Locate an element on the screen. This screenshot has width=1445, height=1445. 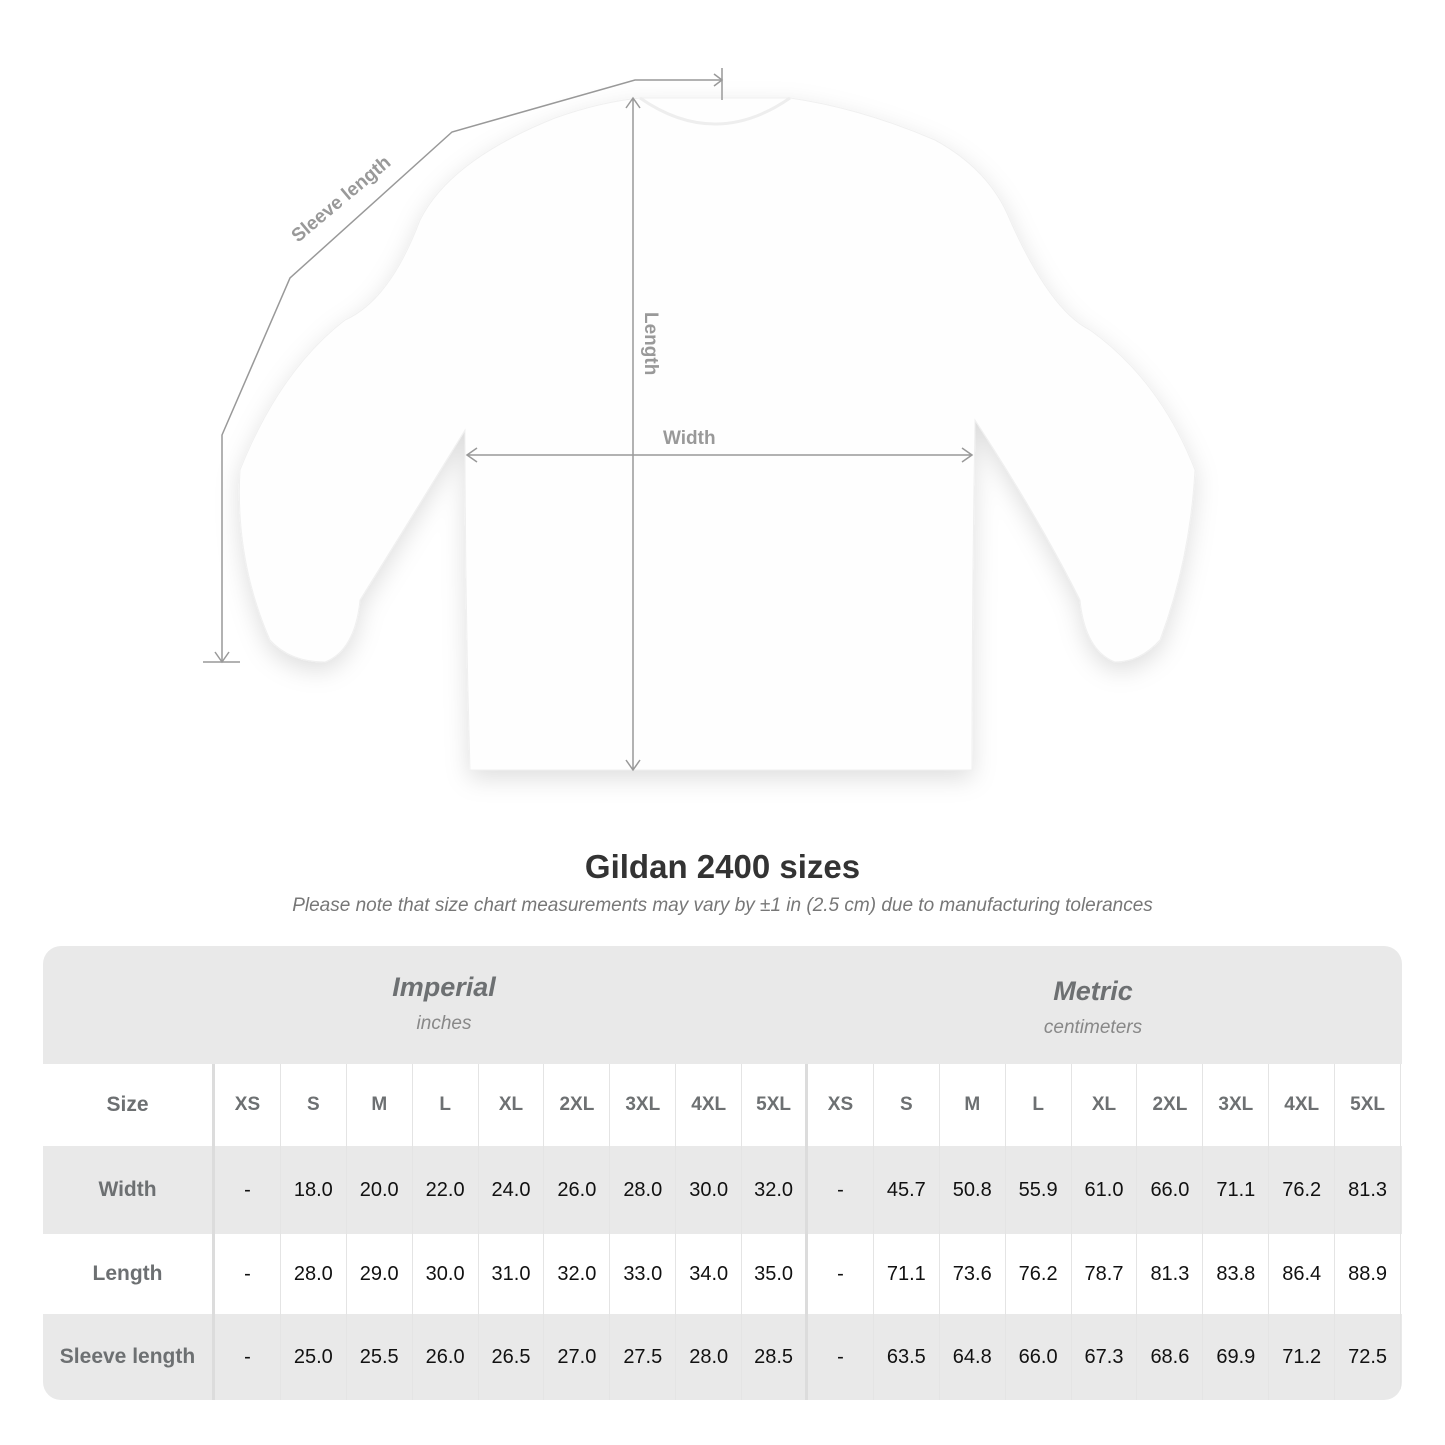
table-cell: 26.5 is located at coordinates (512, 1357).